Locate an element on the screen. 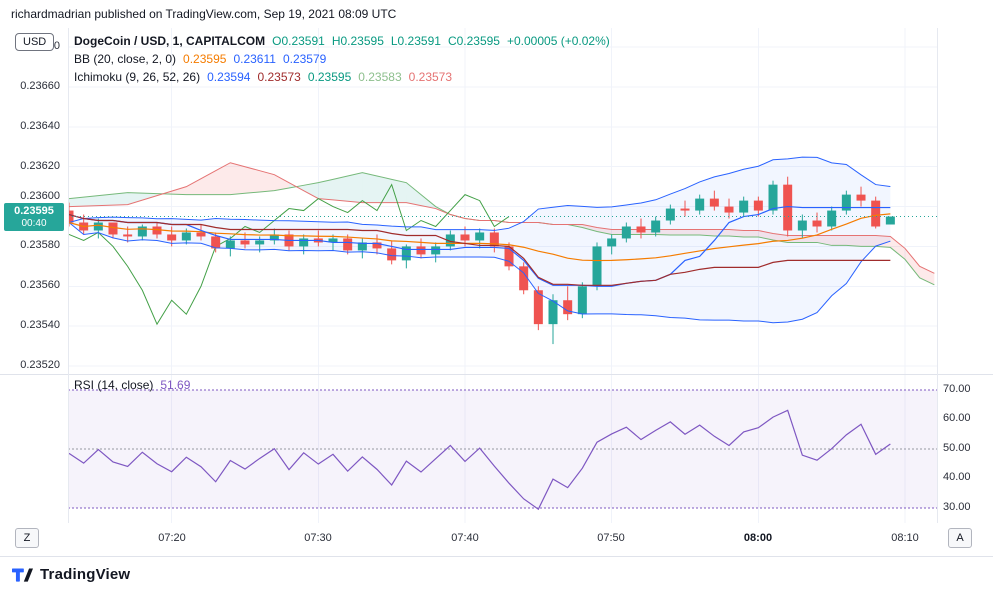 This screenshot has height=592, width=993. price-axis-label: 0.23540 is located at coordinates (40, 325).